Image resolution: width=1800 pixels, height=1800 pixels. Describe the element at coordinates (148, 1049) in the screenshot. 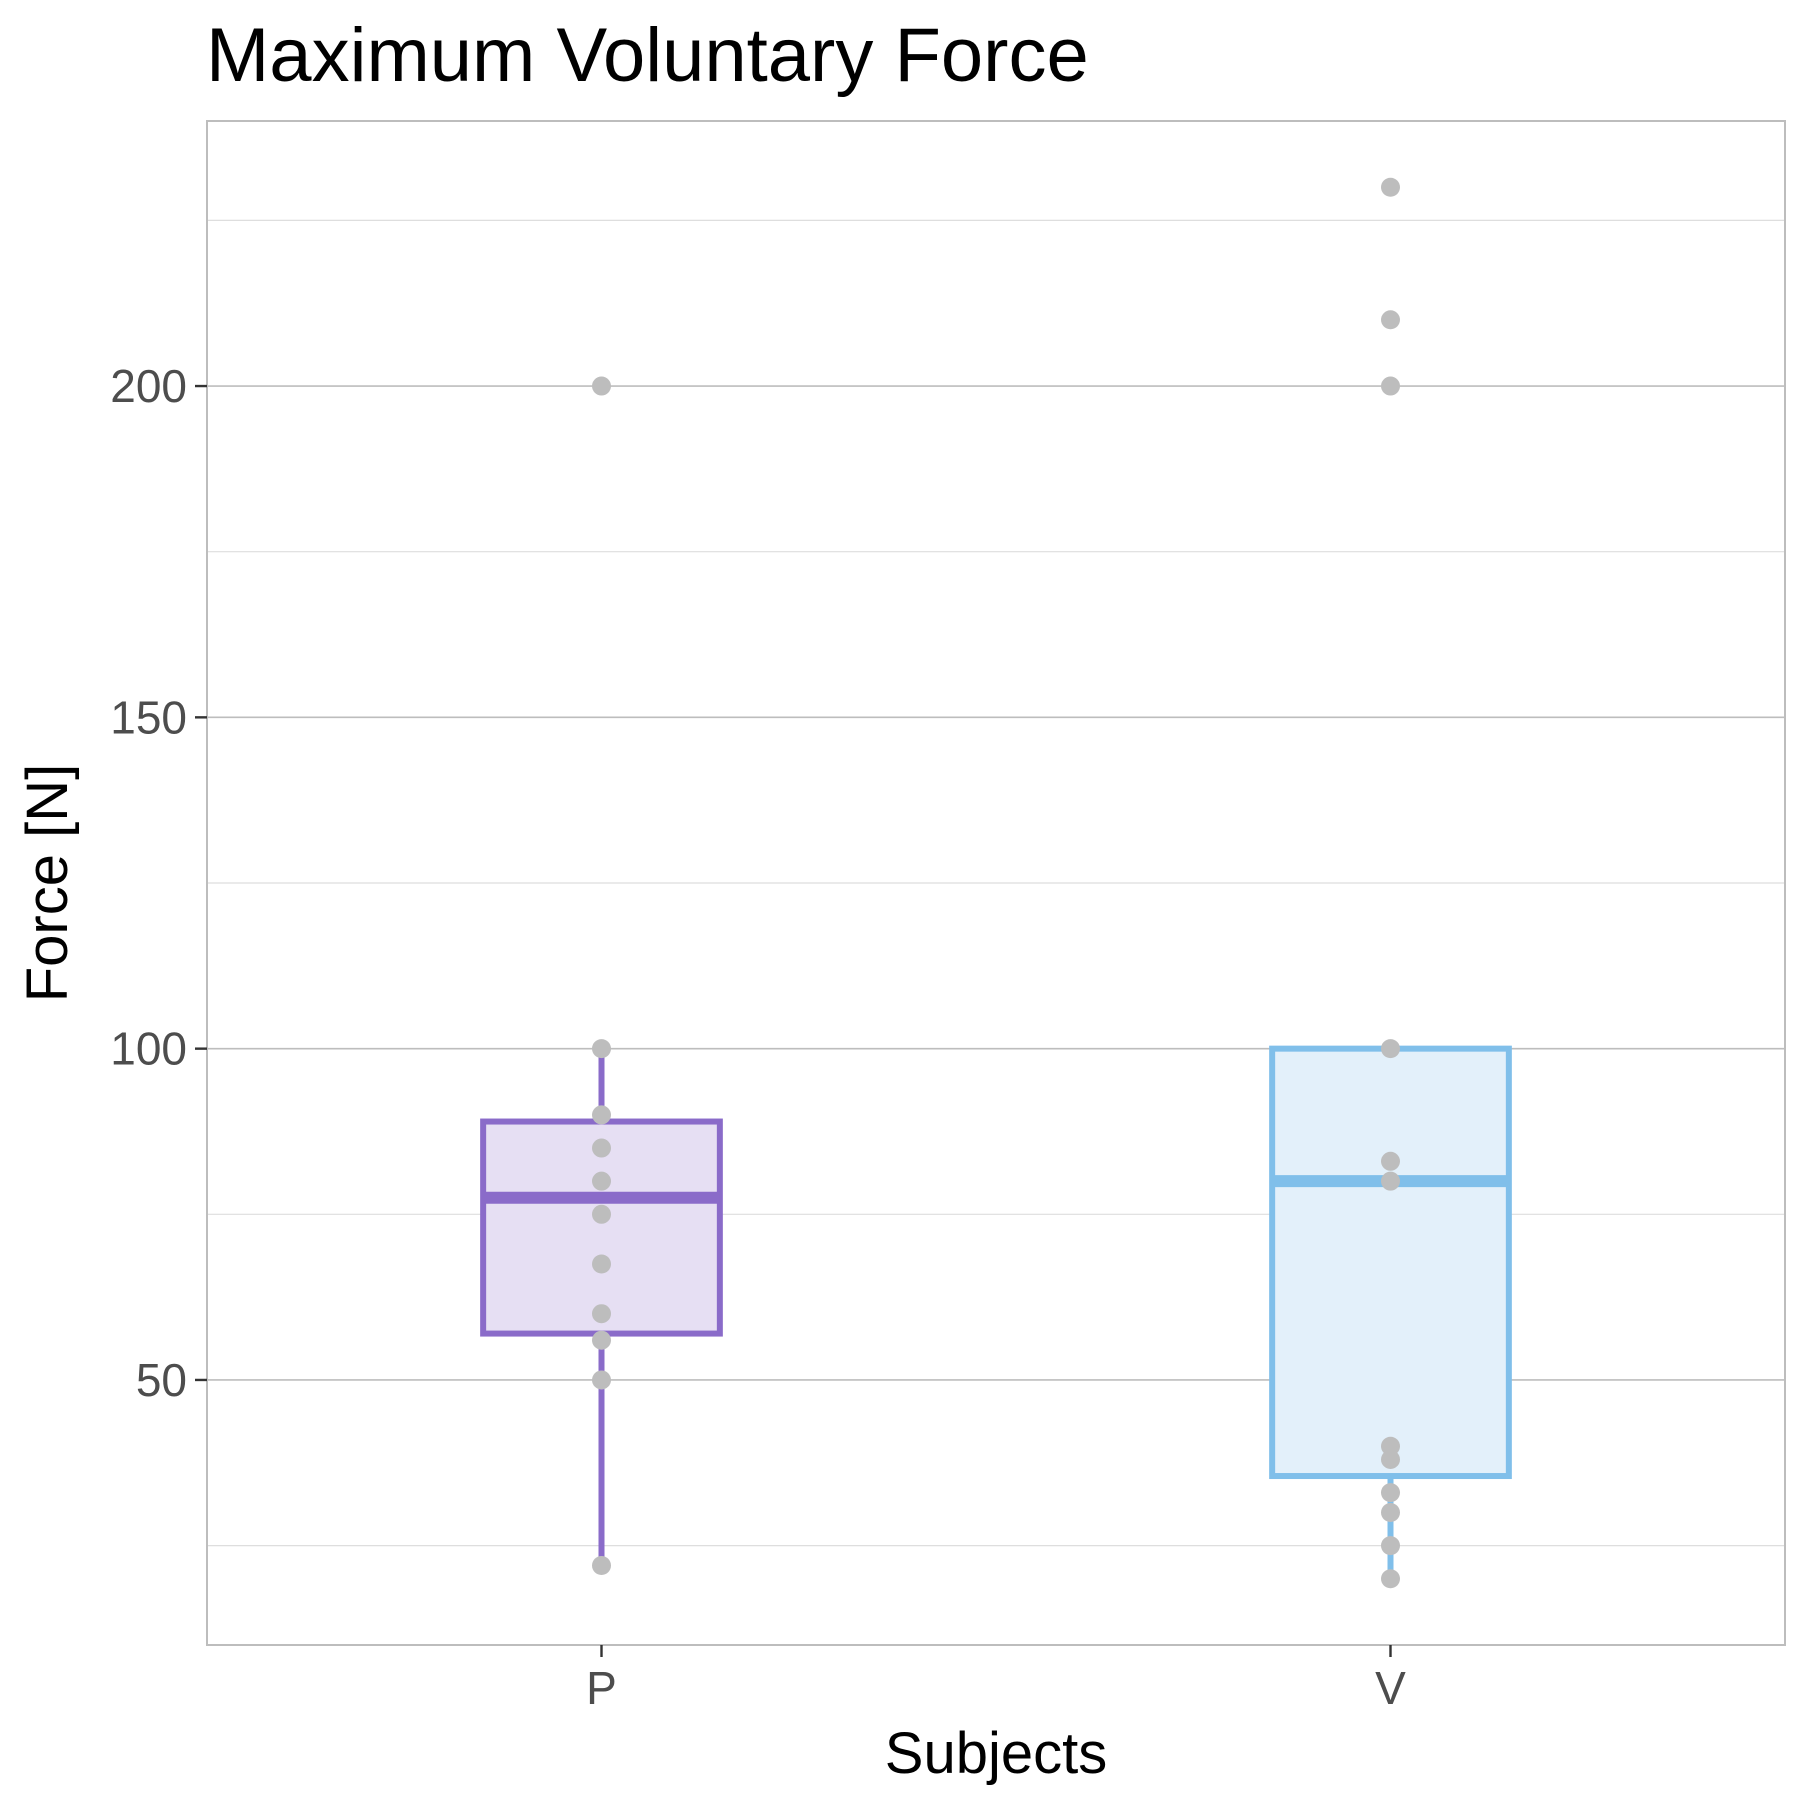

I see `y-tick-label: 100` at that location.